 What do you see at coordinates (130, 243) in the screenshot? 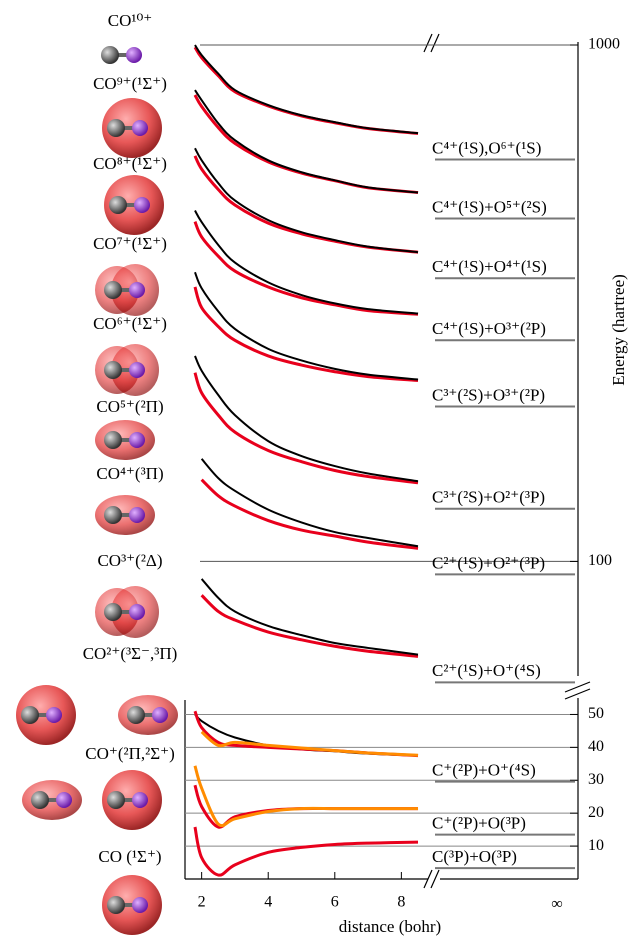
I see `state-label: CO⁷⁺(¹Σ⁺)` at bounding box center [130, 243].